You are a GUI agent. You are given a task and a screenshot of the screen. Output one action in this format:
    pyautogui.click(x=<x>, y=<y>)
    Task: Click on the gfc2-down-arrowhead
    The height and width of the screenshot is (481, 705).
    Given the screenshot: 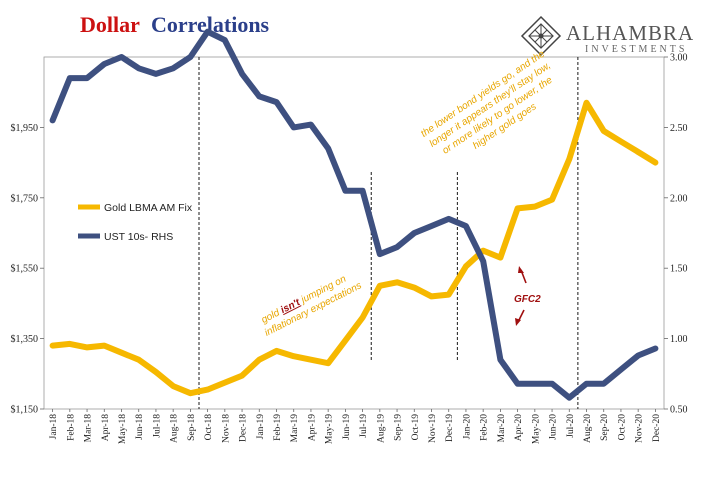 What is the action you would take?
    pyautogui.click(x=518, y=322)
    